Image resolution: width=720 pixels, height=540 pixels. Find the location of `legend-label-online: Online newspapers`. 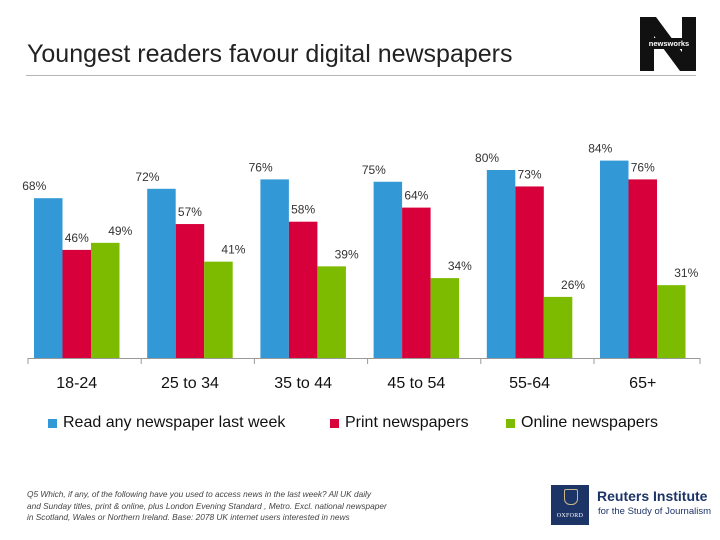

legend-label-online: Online newspapers is located at coordinates (589, 422).